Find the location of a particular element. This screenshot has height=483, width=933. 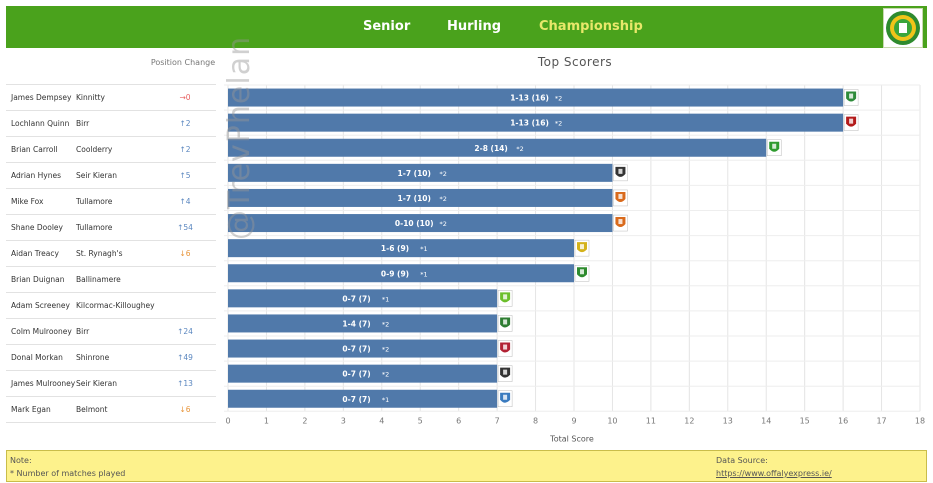

bar-label: 2-8 (14) is located at coordinates (490, 148).